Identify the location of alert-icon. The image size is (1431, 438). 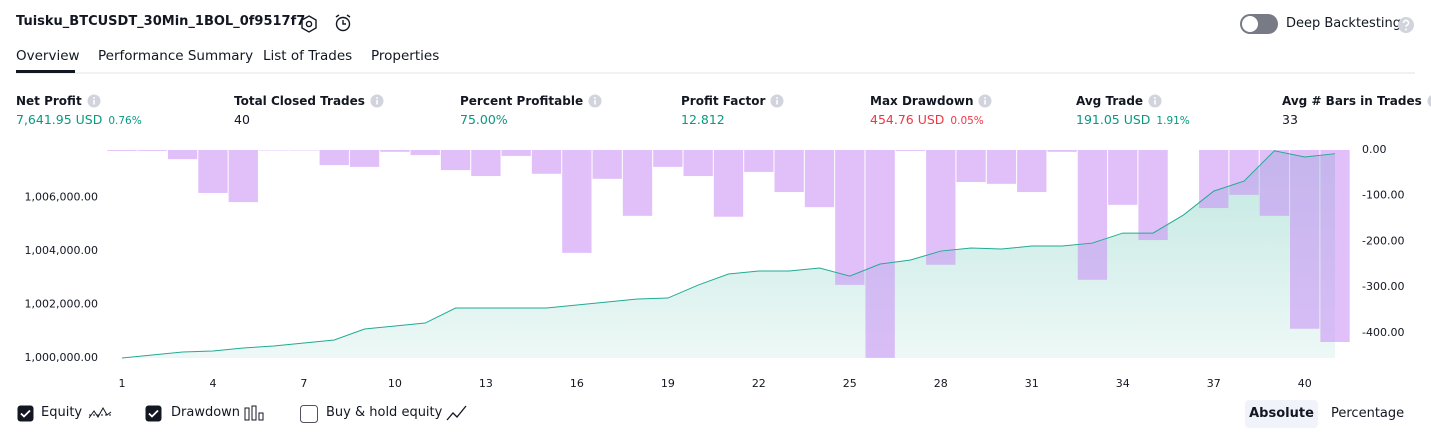
(343, 23).